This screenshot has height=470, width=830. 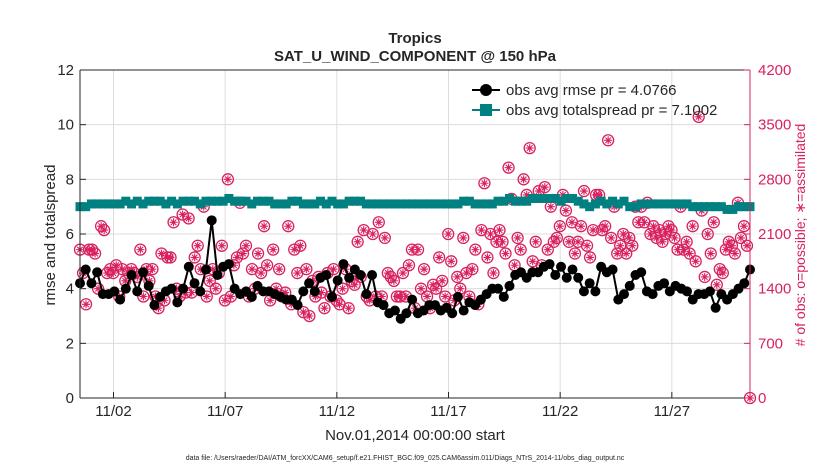 I want to click on legend-spread-label: obs avg totalspread pr = 7.1002, so click(x=611, y=110).